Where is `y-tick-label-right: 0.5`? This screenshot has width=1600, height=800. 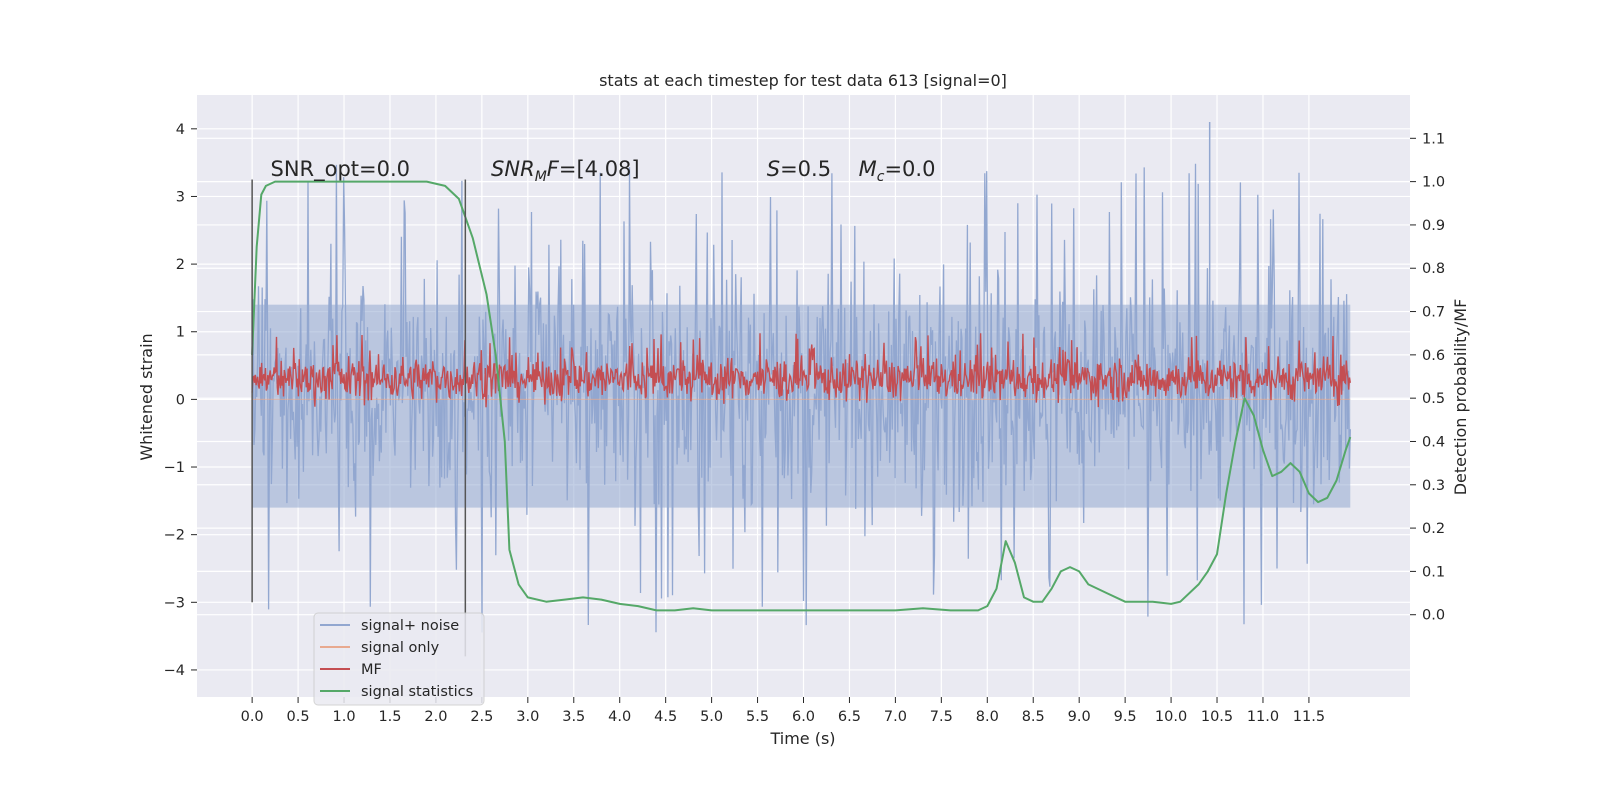 y-tick-label-right: 0.5 is located at coordinates (1433, 399).